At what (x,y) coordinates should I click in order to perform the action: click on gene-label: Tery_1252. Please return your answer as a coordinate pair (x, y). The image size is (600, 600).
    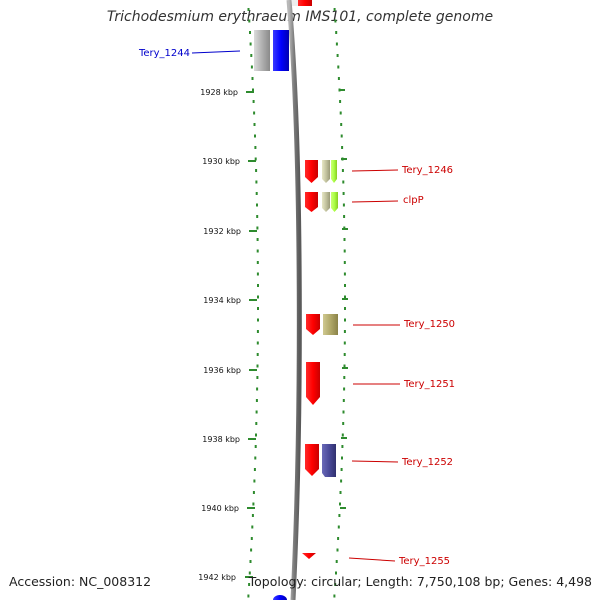
    Looking at the image, I should click on (427, 462).